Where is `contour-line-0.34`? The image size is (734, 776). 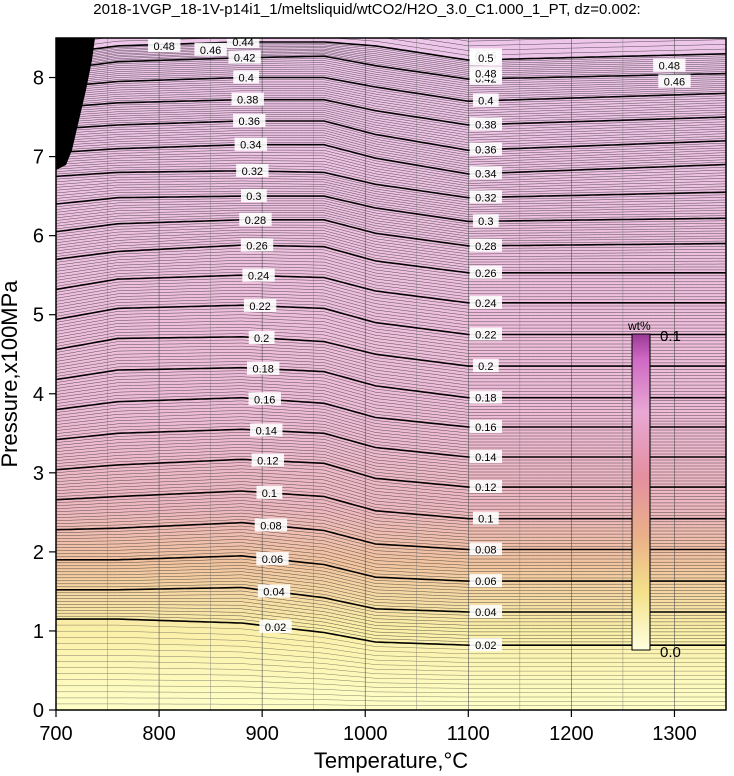
contour-line-0.34 is located at coordinates (391, 159).